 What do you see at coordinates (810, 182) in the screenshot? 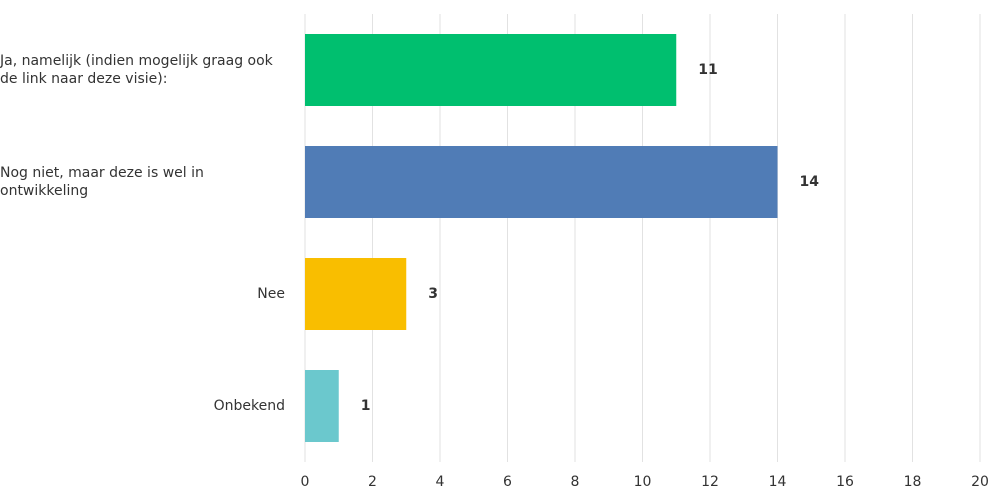
I see `value-label: 14` at bounding box center [810, 182].